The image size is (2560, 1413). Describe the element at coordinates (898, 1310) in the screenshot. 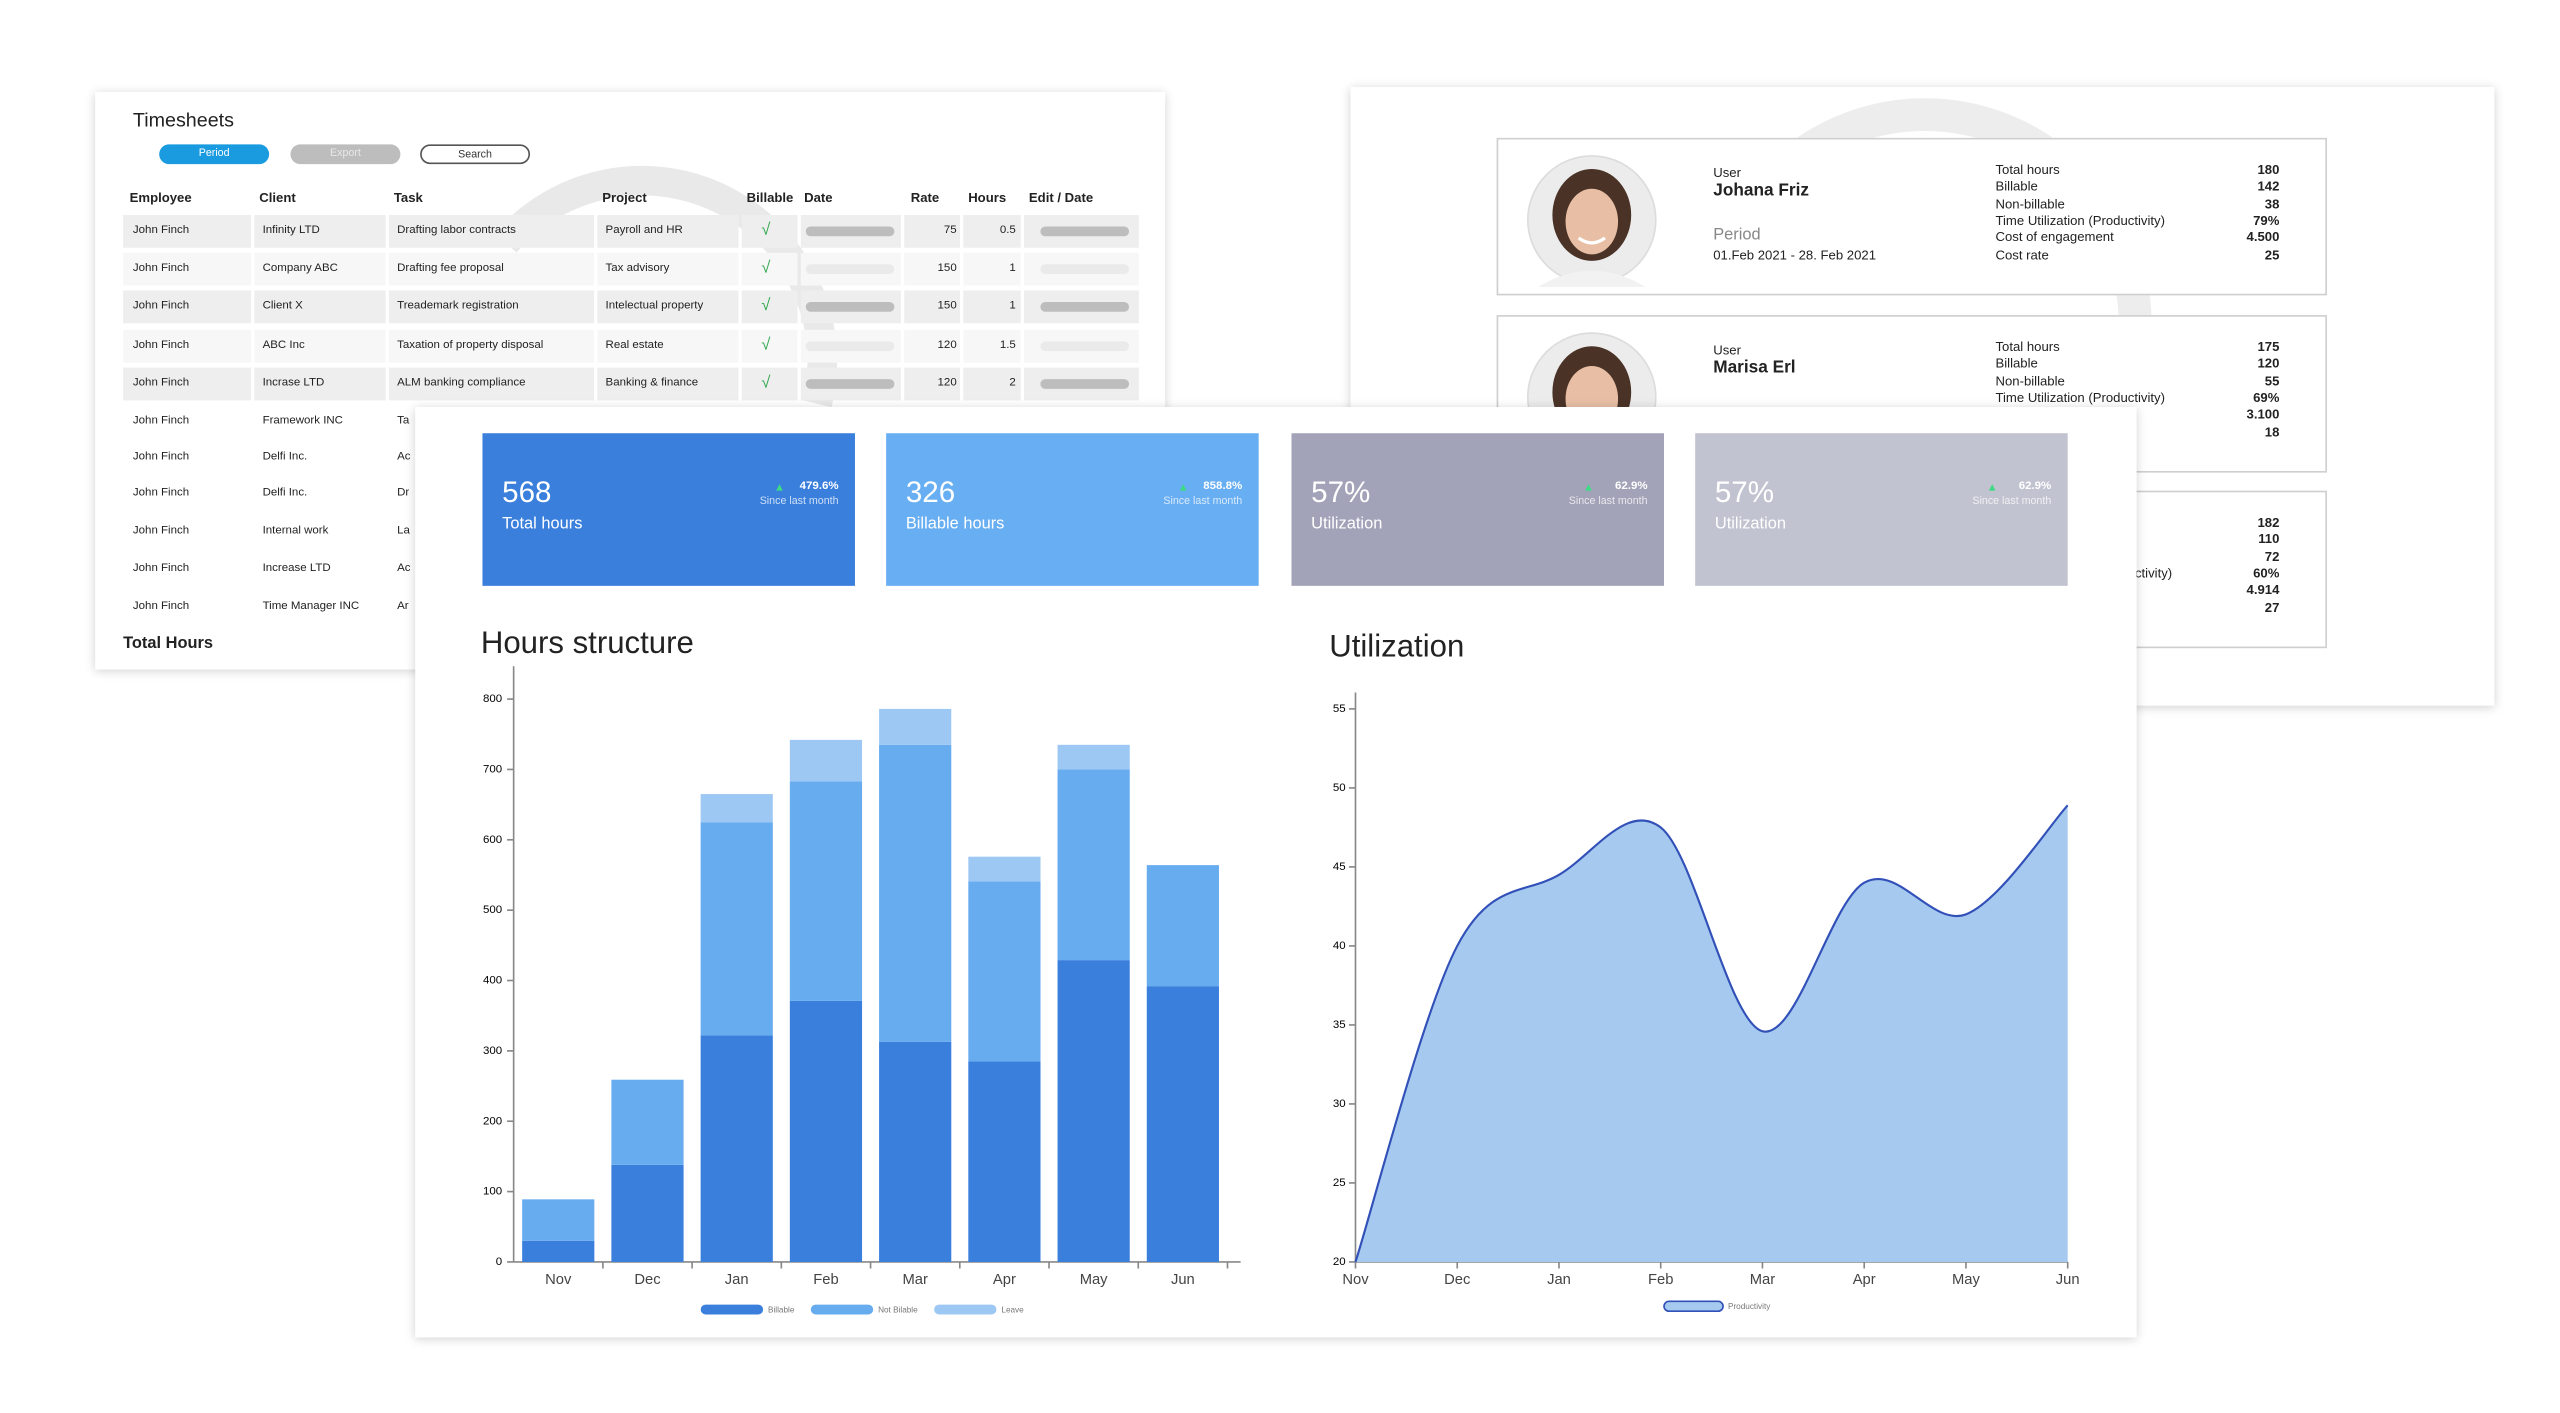

I see `legend-label: Not Bilable` at that location.